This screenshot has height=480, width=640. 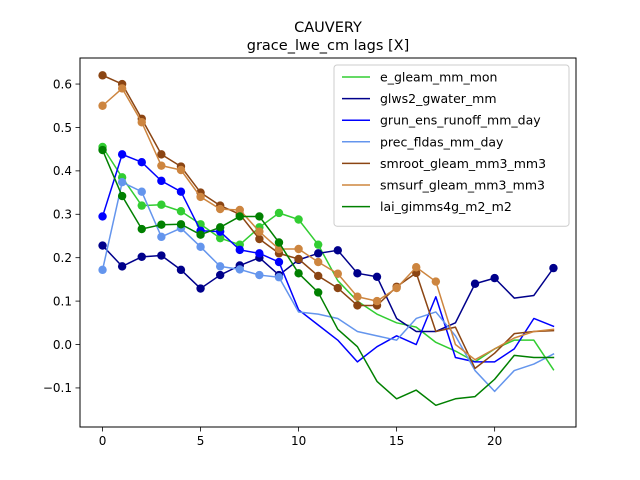 I want to click on x-tick-label: 10, so click(x=298, y=441).